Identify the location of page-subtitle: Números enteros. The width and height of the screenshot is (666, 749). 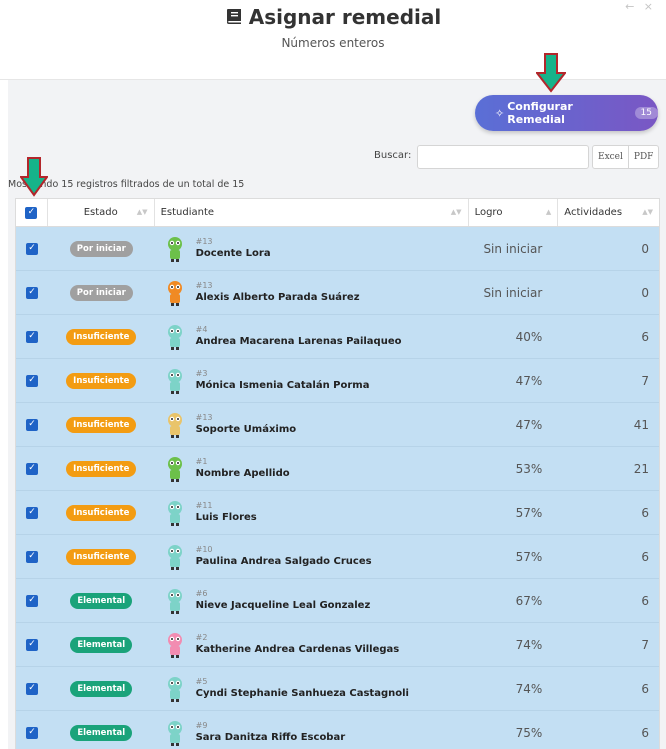
(333, 43).